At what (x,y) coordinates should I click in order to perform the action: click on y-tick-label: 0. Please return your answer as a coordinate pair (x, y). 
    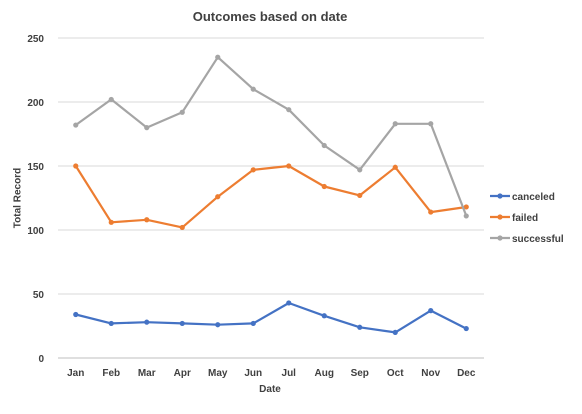
    Looking at the image, I should click on (41, 359).